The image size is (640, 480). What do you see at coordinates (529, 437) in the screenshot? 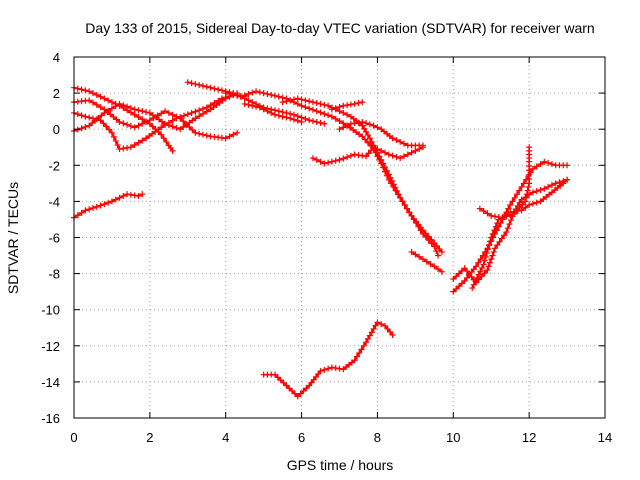
I see `x-tick-label: 12` at bounding box center [529, 437].